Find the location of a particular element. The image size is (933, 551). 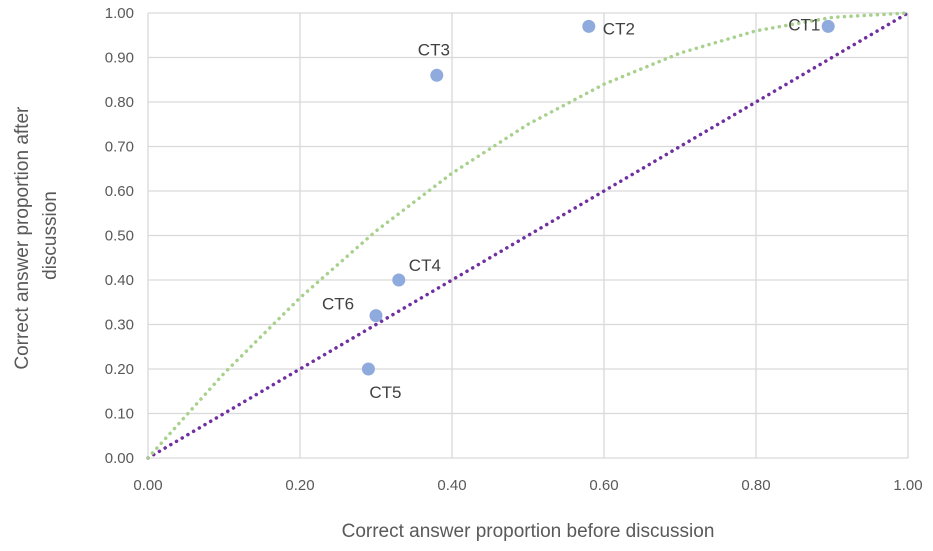

y-tick-label: 0.50 is located at coordinates (119, 236).